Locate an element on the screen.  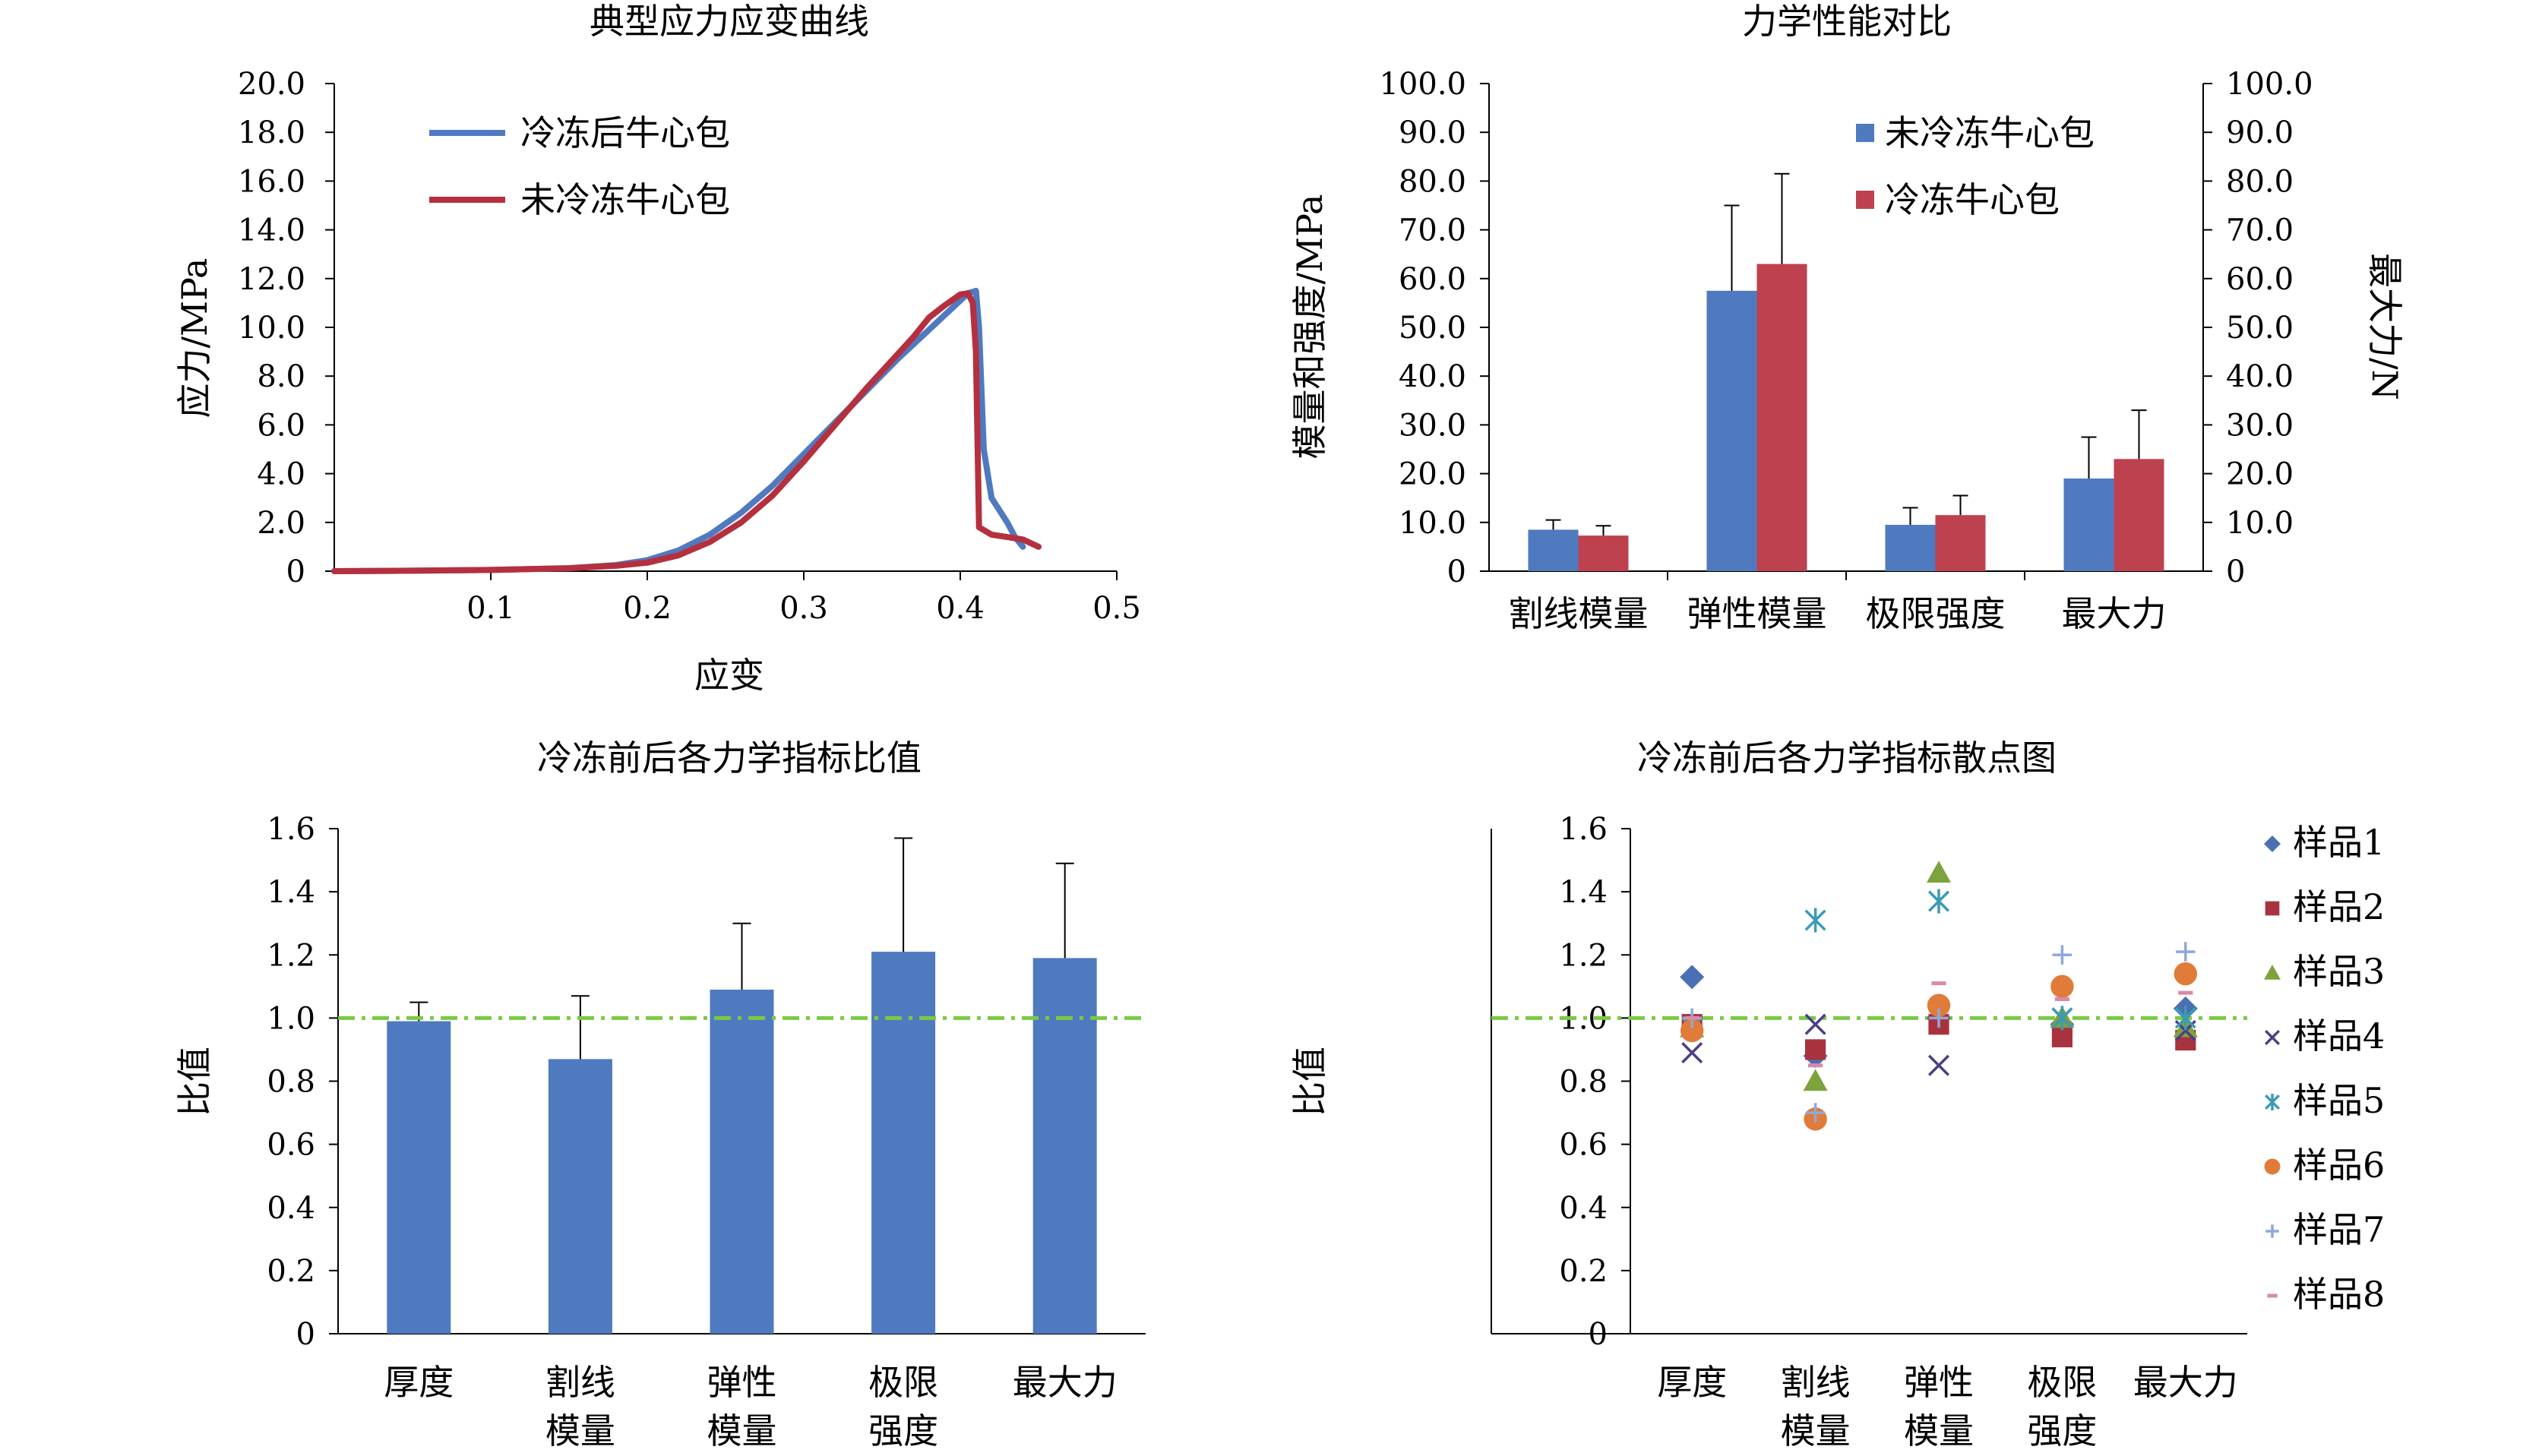
x-tick-label: 0.2 is located at coordinates (647, 608).